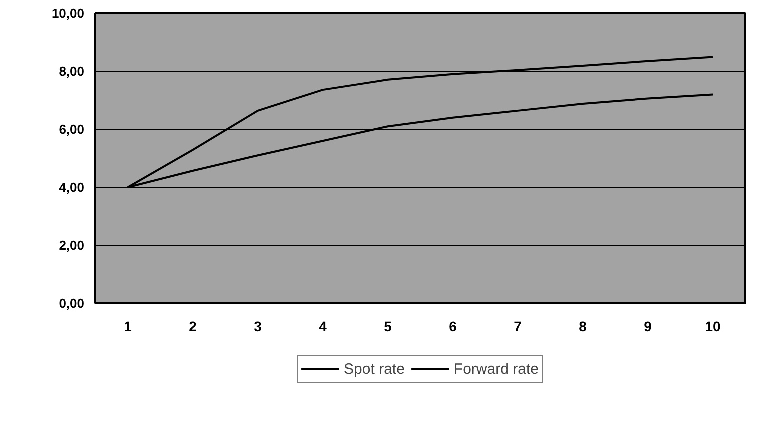 The image size is (772, 438). I want to click on x-tick-label: 4, so click(323, 326).